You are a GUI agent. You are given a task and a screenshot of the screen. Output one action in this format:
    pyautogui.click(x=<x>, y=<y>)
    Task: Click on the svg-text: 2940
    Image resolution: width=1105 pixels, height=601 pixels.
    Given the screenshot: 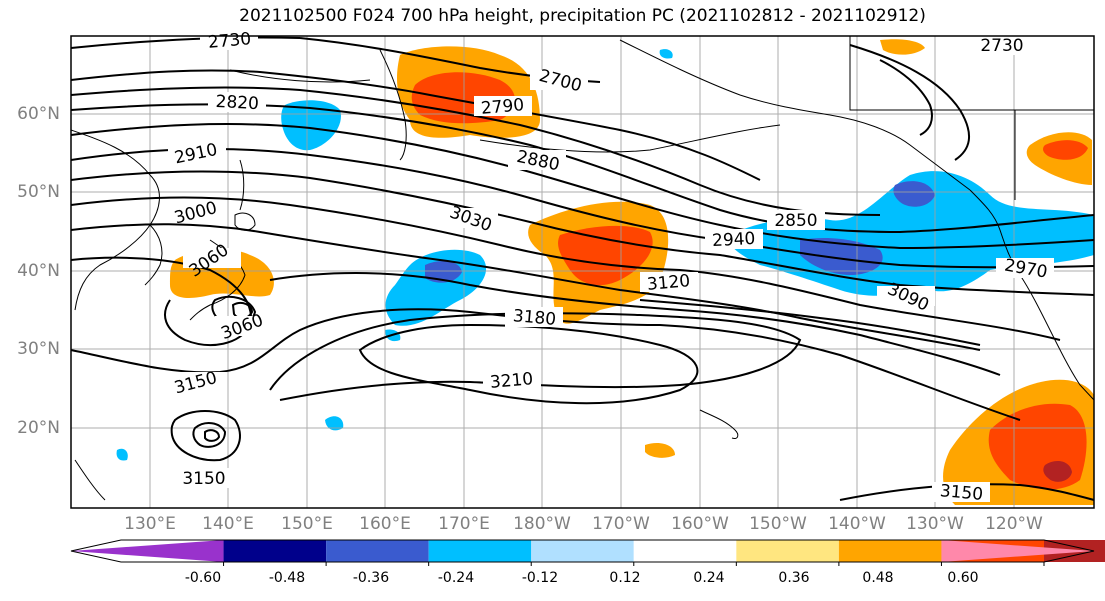 What is the action you would take?
    pyautogui.click(x=734, y=240)
    